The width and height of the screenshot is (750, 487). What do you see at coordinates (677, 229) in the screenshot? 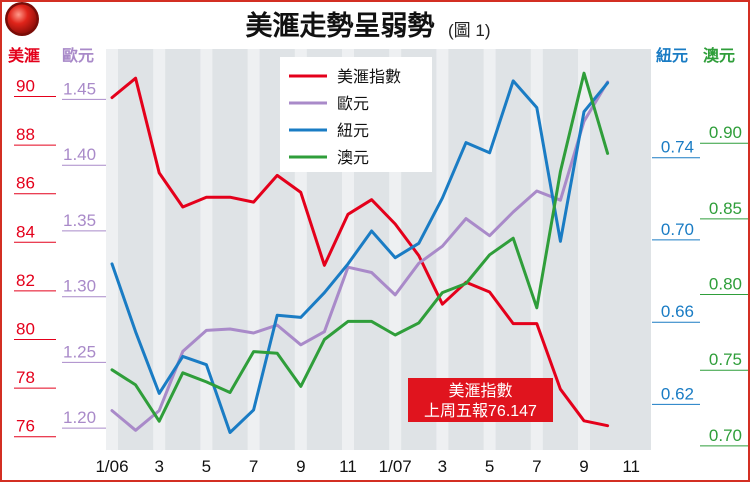
I see `nzd-tick-label: 0.70` at bounding box center [677, 229].